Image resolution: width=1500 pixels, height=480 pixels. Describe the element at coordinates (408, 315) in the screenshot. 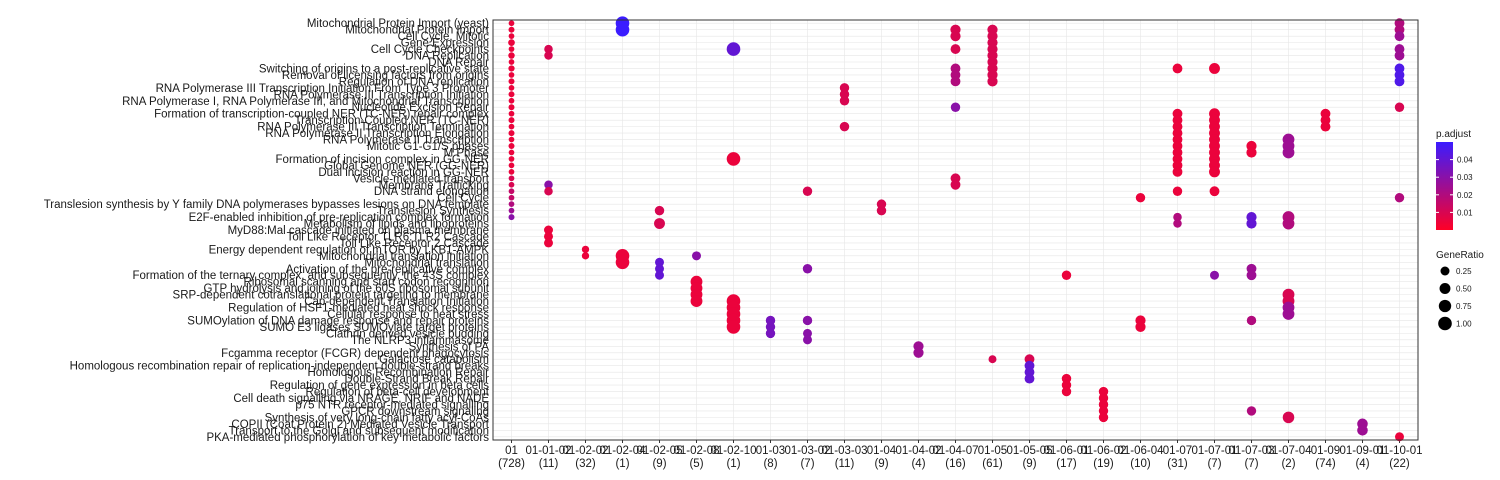

I see `y-tick-label: Cellular response to heat stress` at that location.